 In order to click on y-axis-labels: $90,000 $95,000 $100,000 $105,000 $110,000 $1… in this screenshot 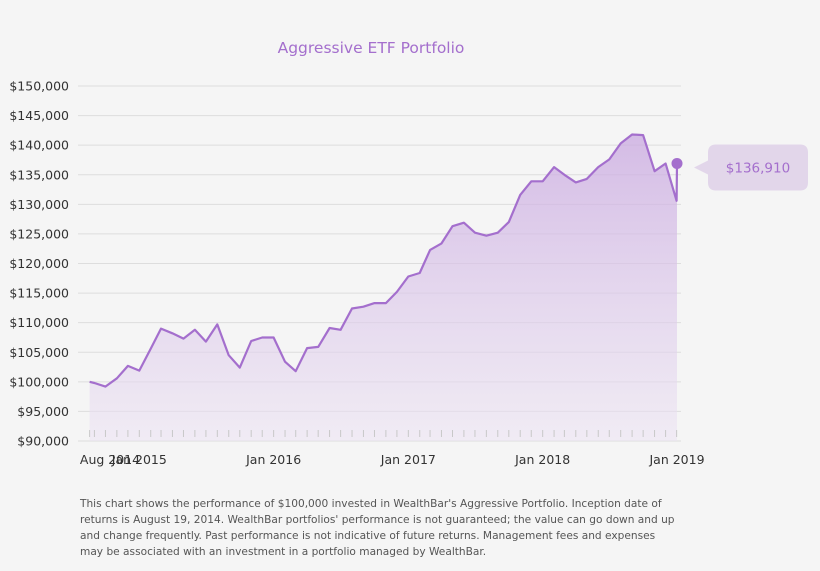, I will do `click(39, 264)`.